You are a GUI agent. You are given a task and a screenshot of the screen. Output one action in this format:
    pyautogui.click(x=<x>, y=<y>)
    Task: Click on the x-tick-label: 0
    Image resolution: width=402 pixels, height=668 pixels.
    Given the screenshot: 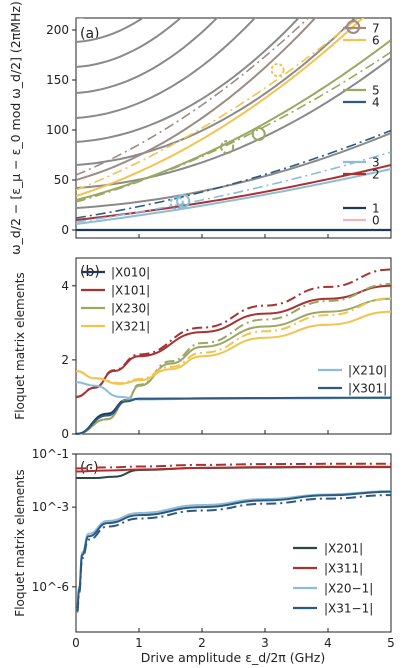 What is the action you would take?
    pyautogui.click(x=76, y=643)
    